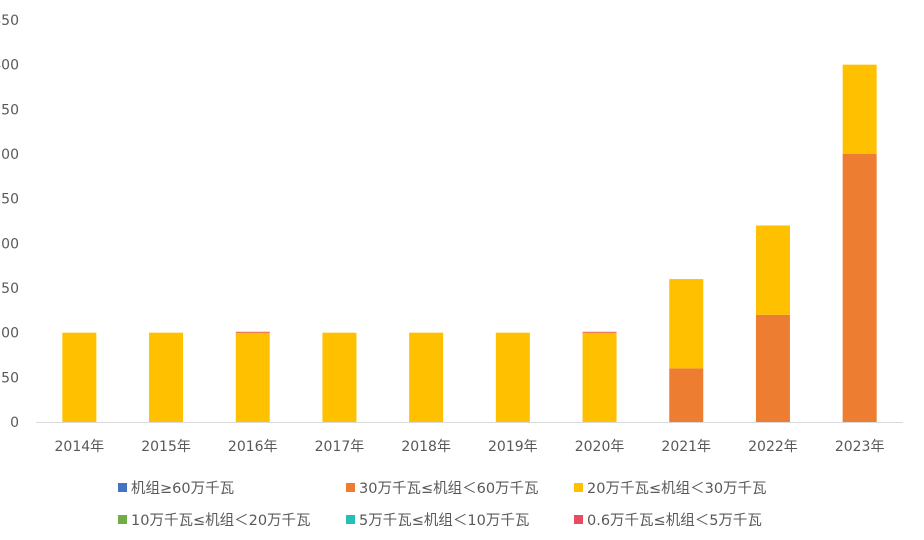 The image size is (924, 540). I want to click on y-tick-label: 150, so click(9, 289).